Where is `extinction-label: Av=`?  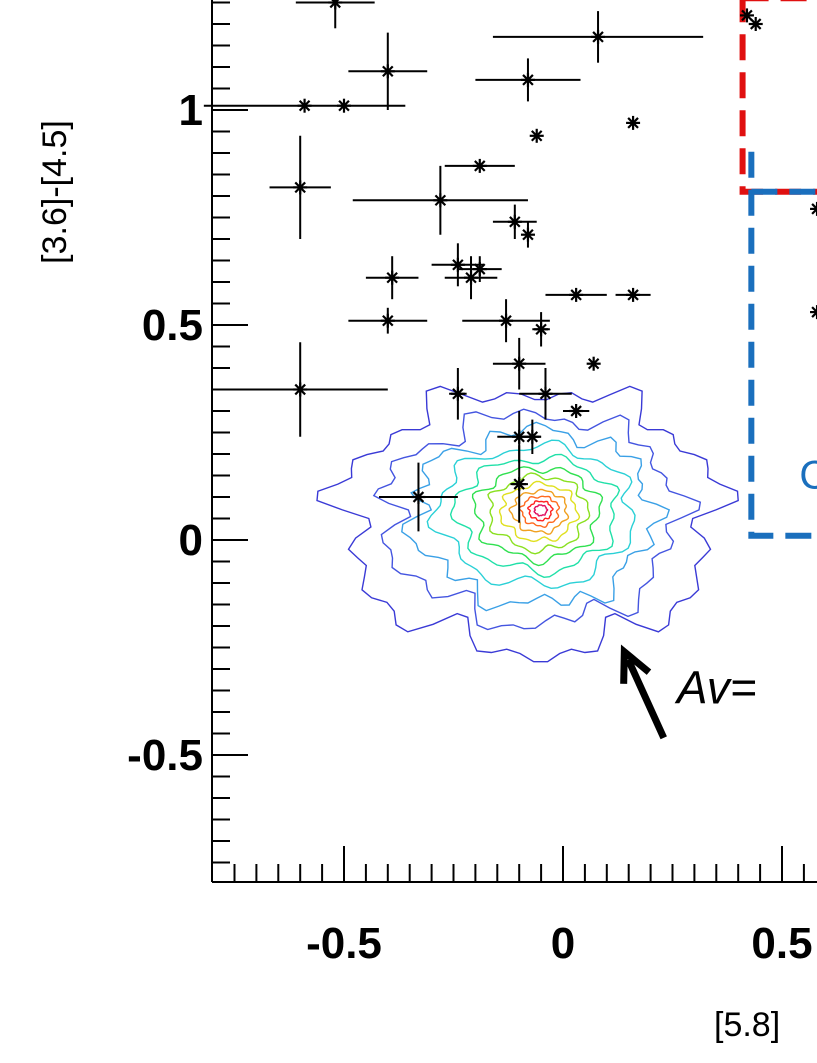 extinction-label: Av= is located at coordinates (715, 687).